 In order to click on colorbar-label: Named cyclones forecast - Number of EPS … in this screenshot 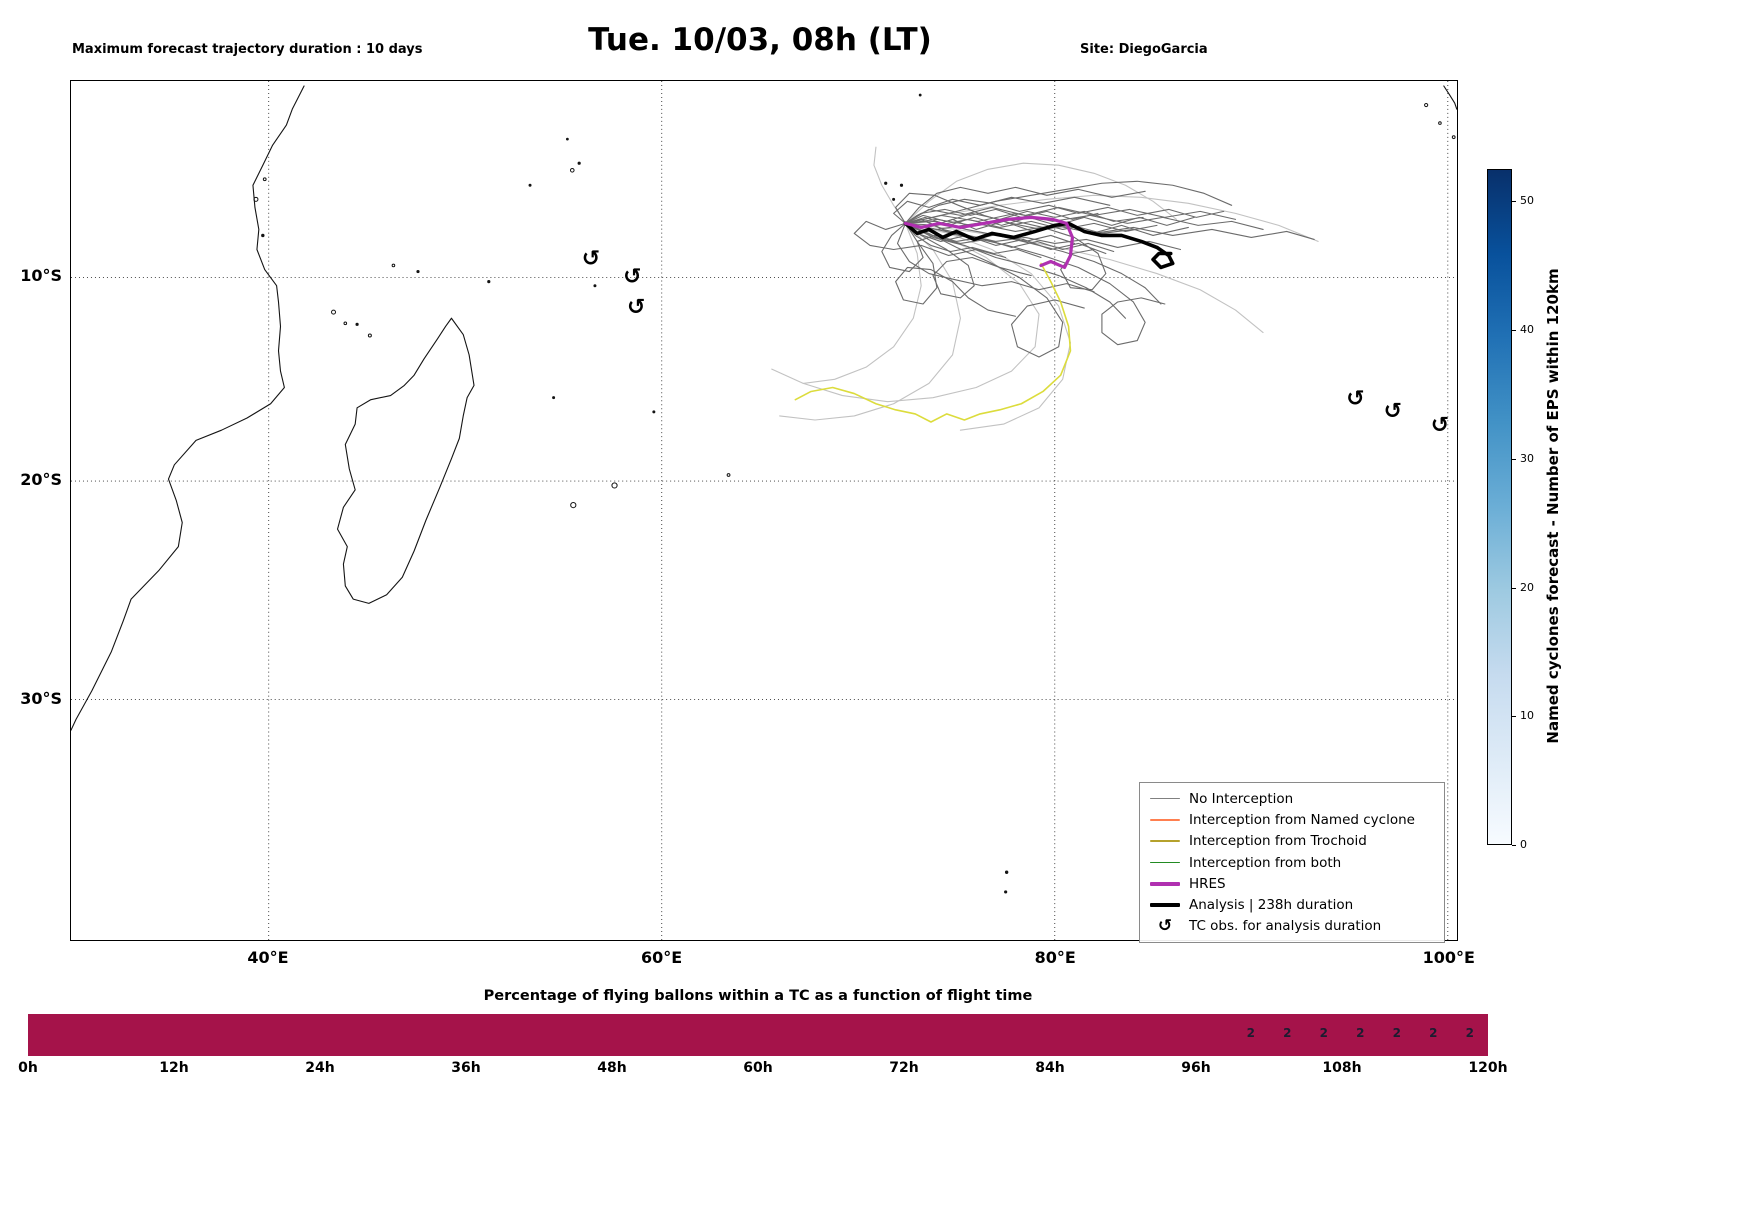, I will do `click(1553, 506)`.